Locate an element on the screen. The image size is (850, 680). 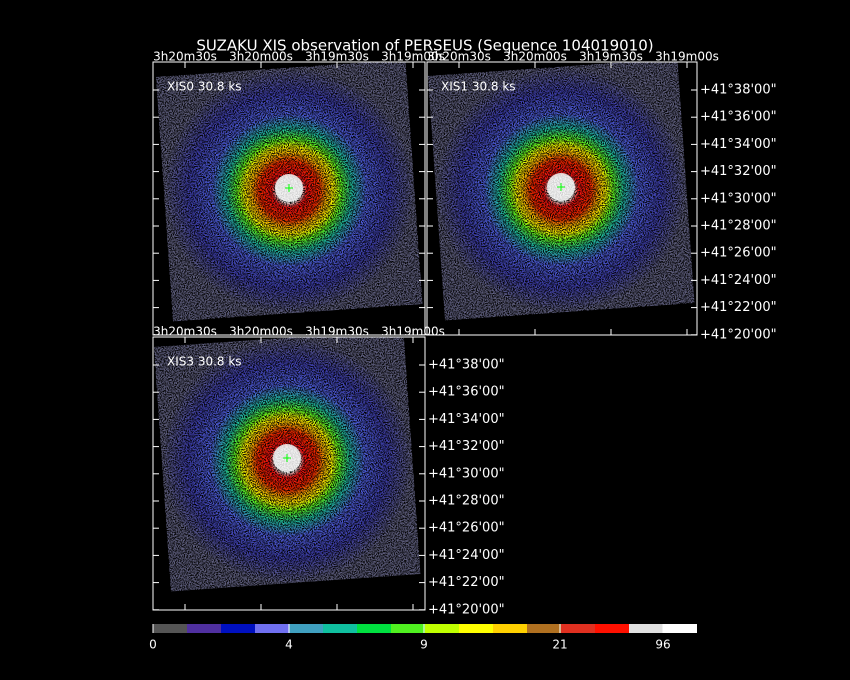
panel-label: XIS0 30.8 ks is located at coordinates (204, 87).